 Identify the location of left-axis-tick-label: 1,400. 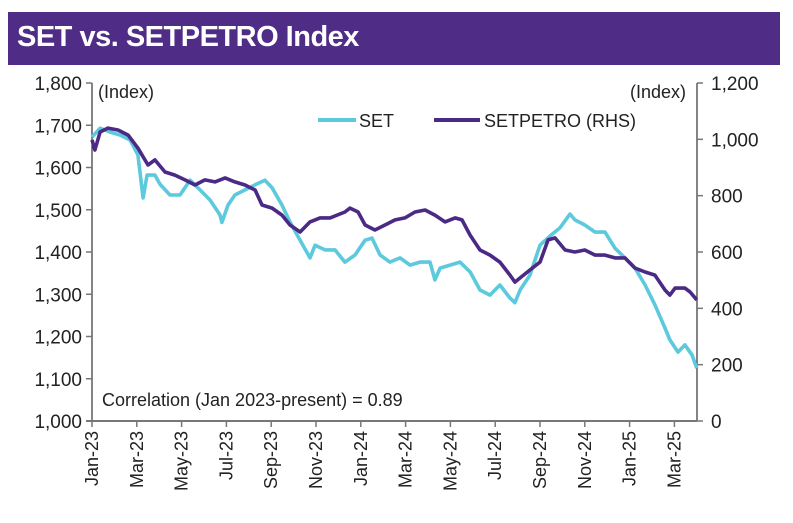
(58, 253).